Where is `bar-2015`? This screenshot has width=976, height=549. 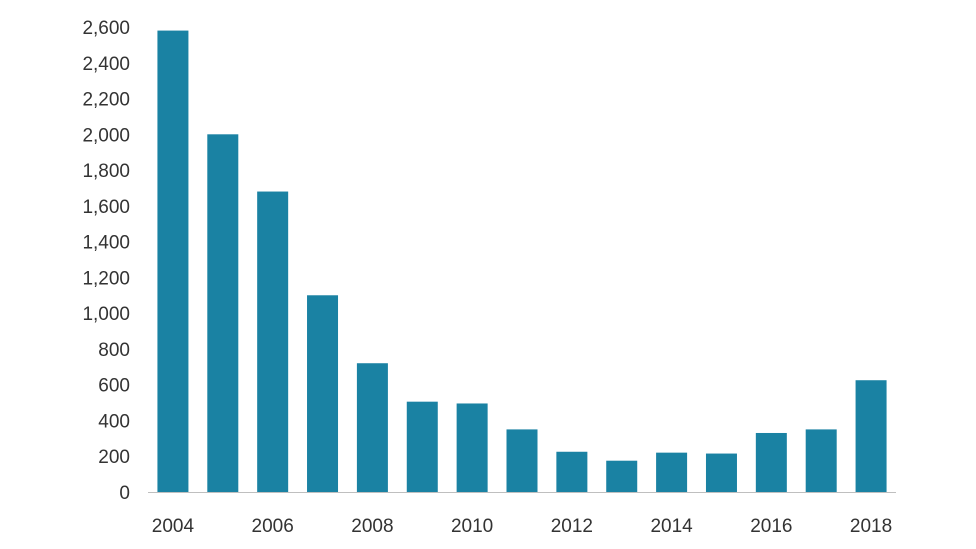
bar-2015 is located at coordinates (721, 472).